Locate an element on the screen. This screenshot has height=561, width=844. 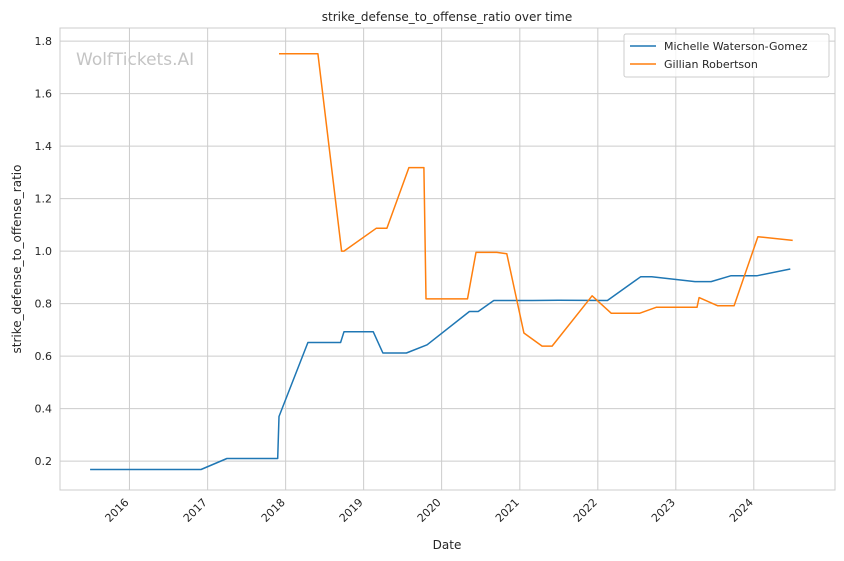
y-tick-label: 1.6 is located at coordinates (44, 94).